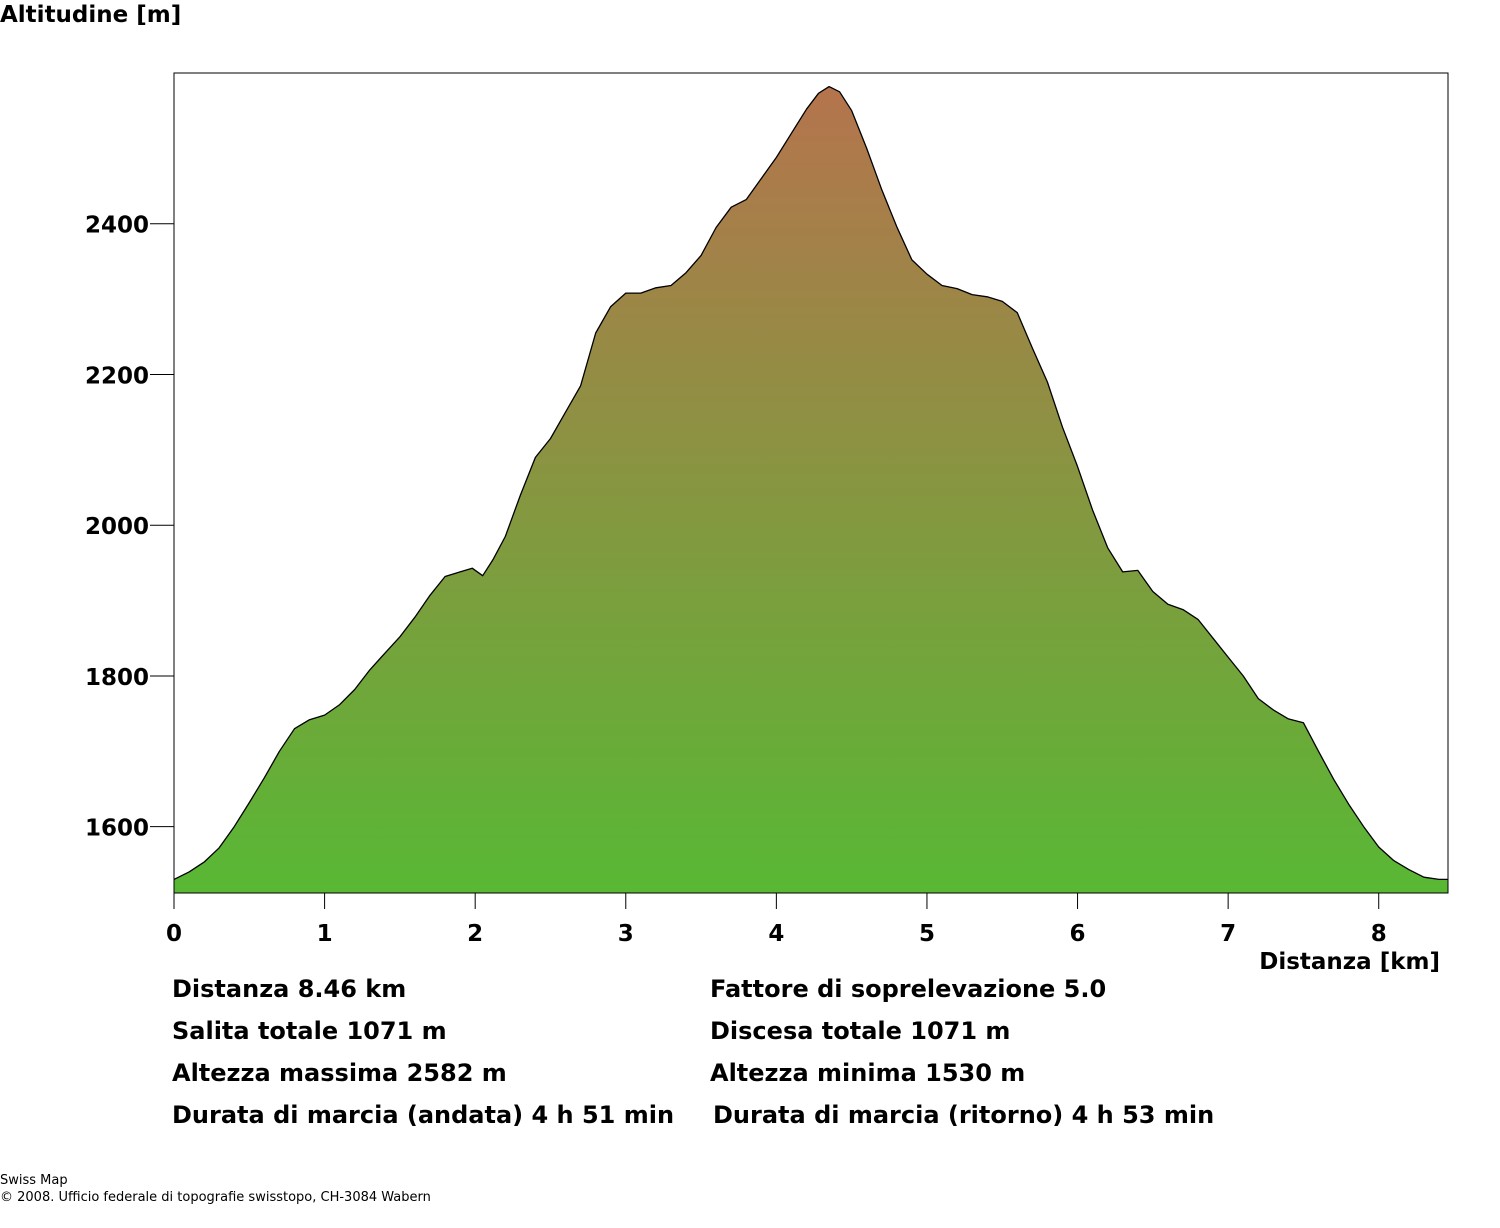 The height and width of the screenshot is (1228, 1500). What do you see at coordinates (325, 934) in the screenshot?
I see `x-tick-label: 1` at bounding box center [325, 934].